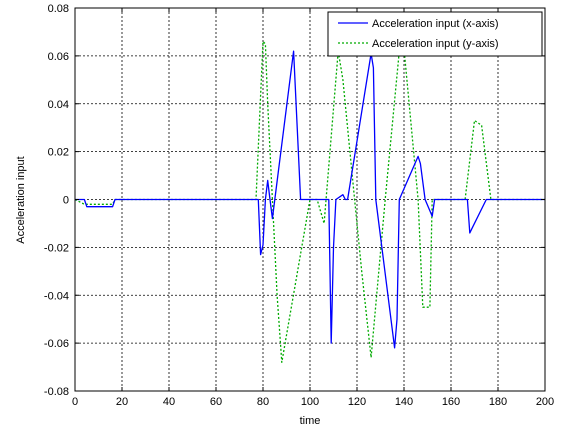 This screenshot has height=431, width=563. What do you see at coordinates (122, 402) in the screenshot?
I see `x-tick-label: 20` at bounding box center [122, 402].